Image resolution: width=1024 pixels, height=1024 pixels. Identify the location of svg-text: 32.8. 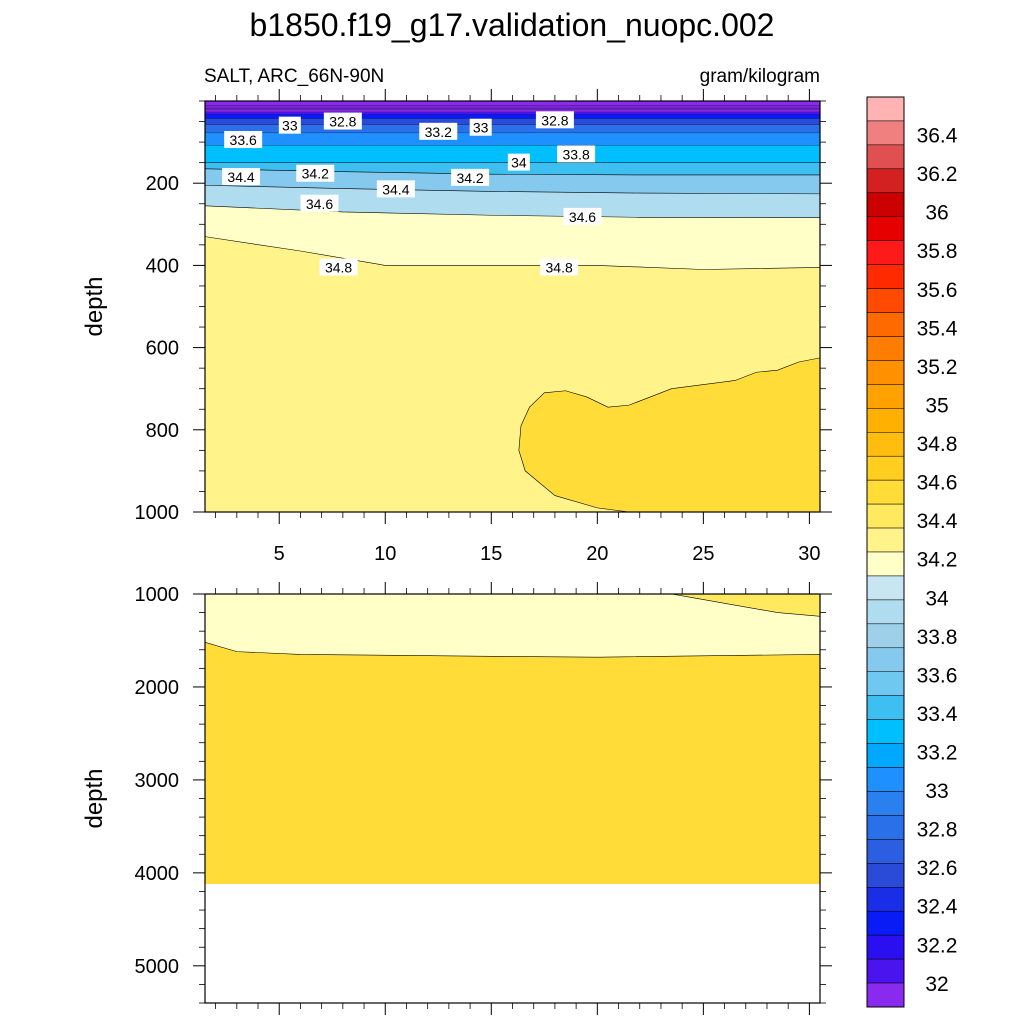
(342, 122).